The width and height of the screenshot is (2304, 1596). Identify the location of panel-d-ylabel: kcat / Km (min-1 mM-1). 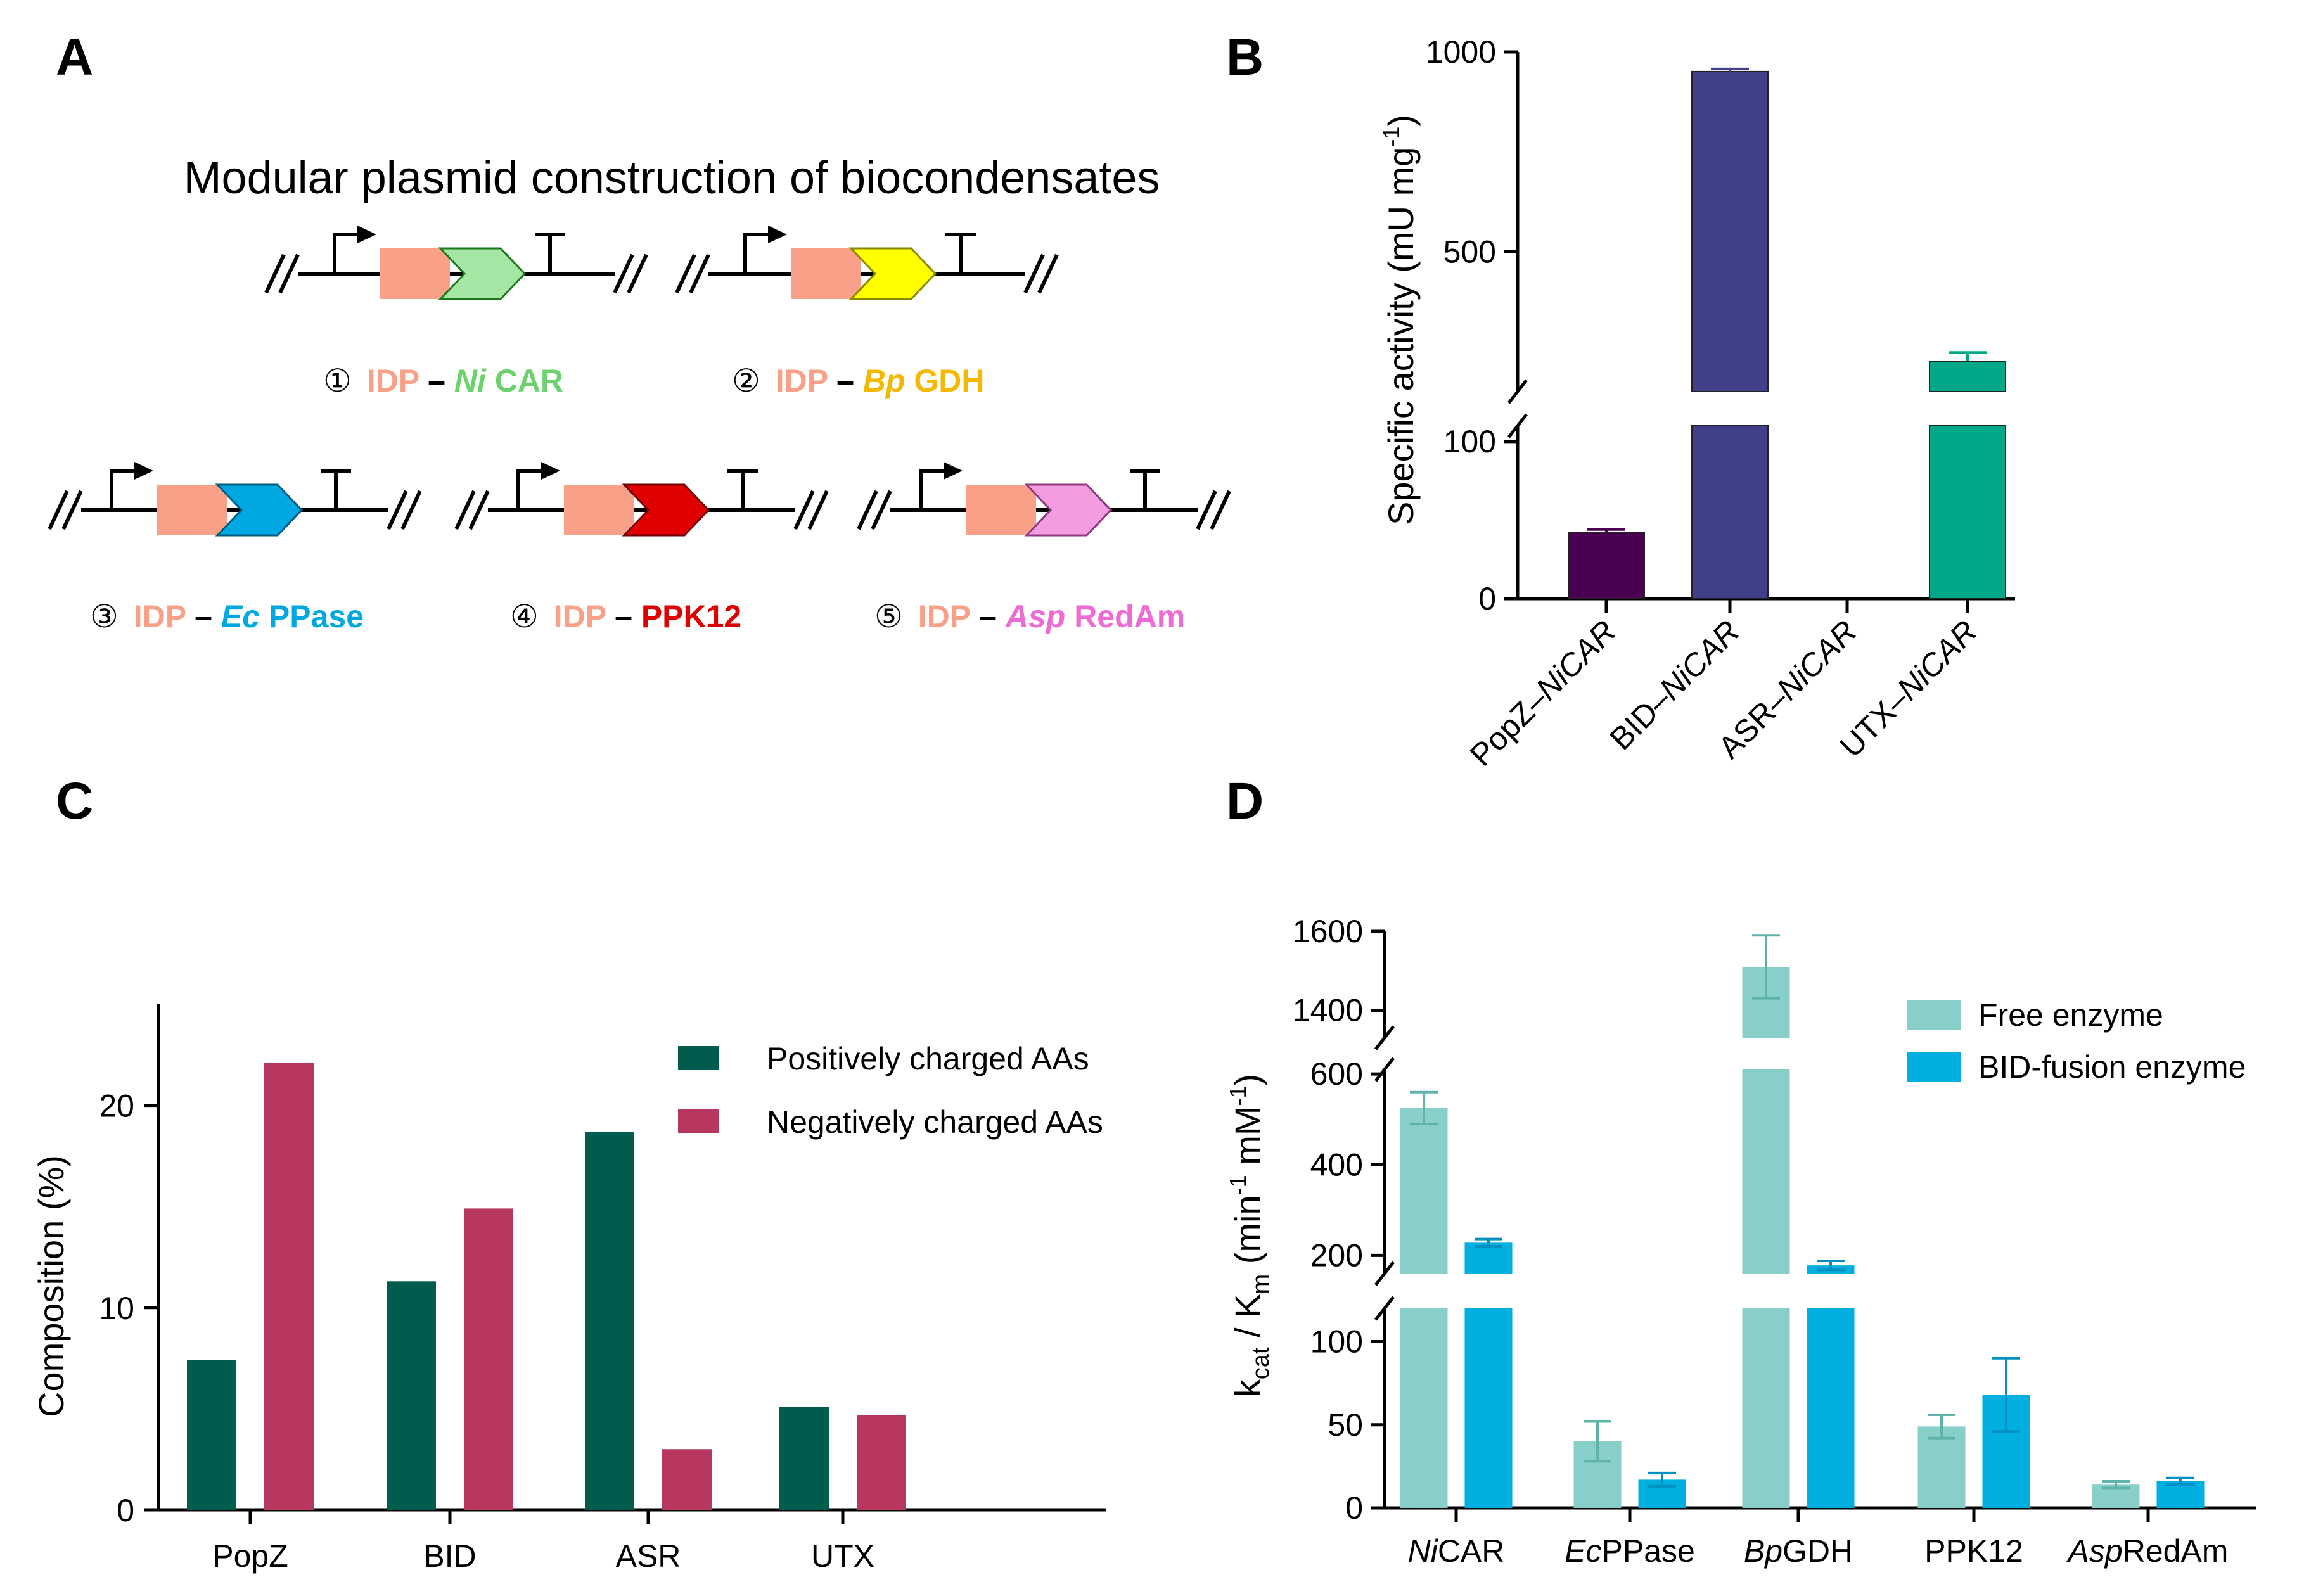
(1249, 1235).